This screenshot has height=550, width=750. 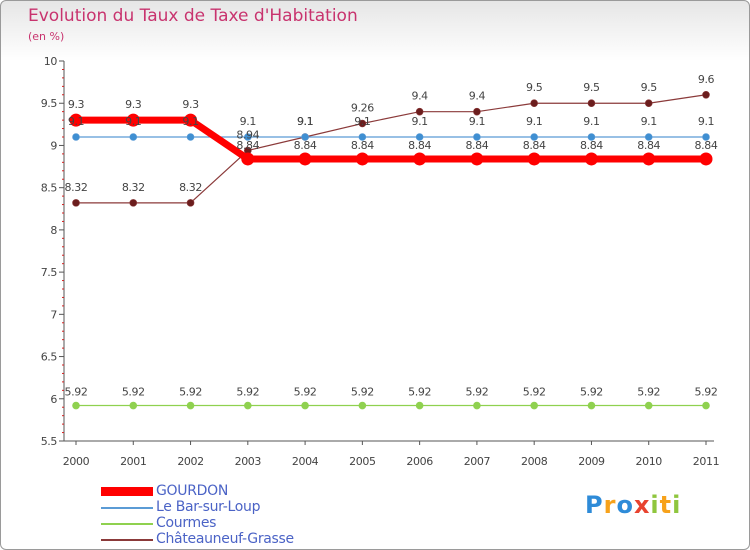 I want to click on proxiti-logo: Proxiti, so click(x=633, y=505).